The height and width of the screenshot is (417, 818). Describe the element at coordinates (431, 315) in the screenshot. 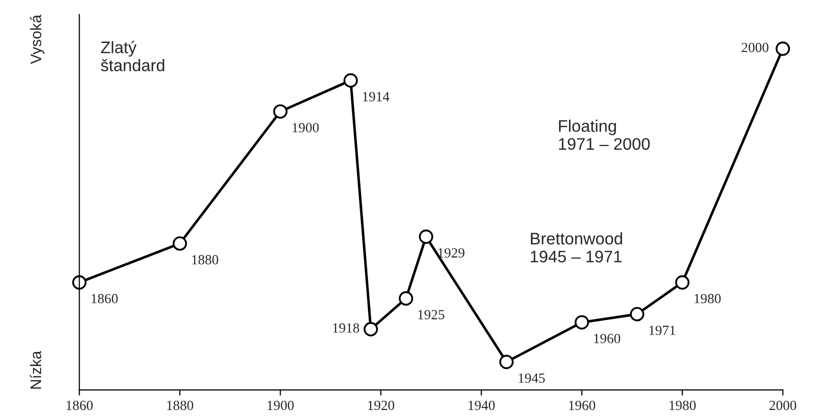

I see `annotation: 1925` at that location.